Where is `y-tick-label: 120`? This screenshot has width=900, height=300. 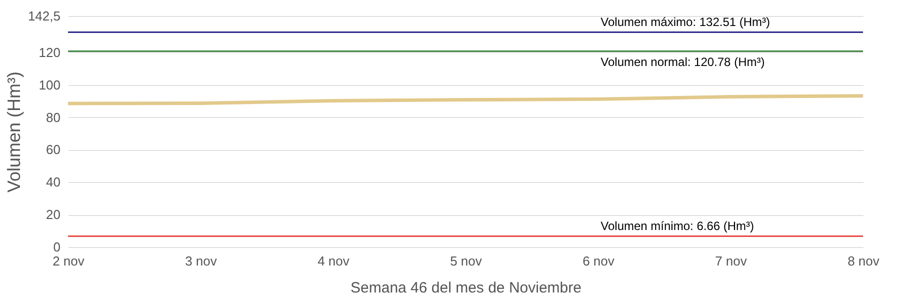
y-tick-label: 120 is located at coordinates (49, 52).